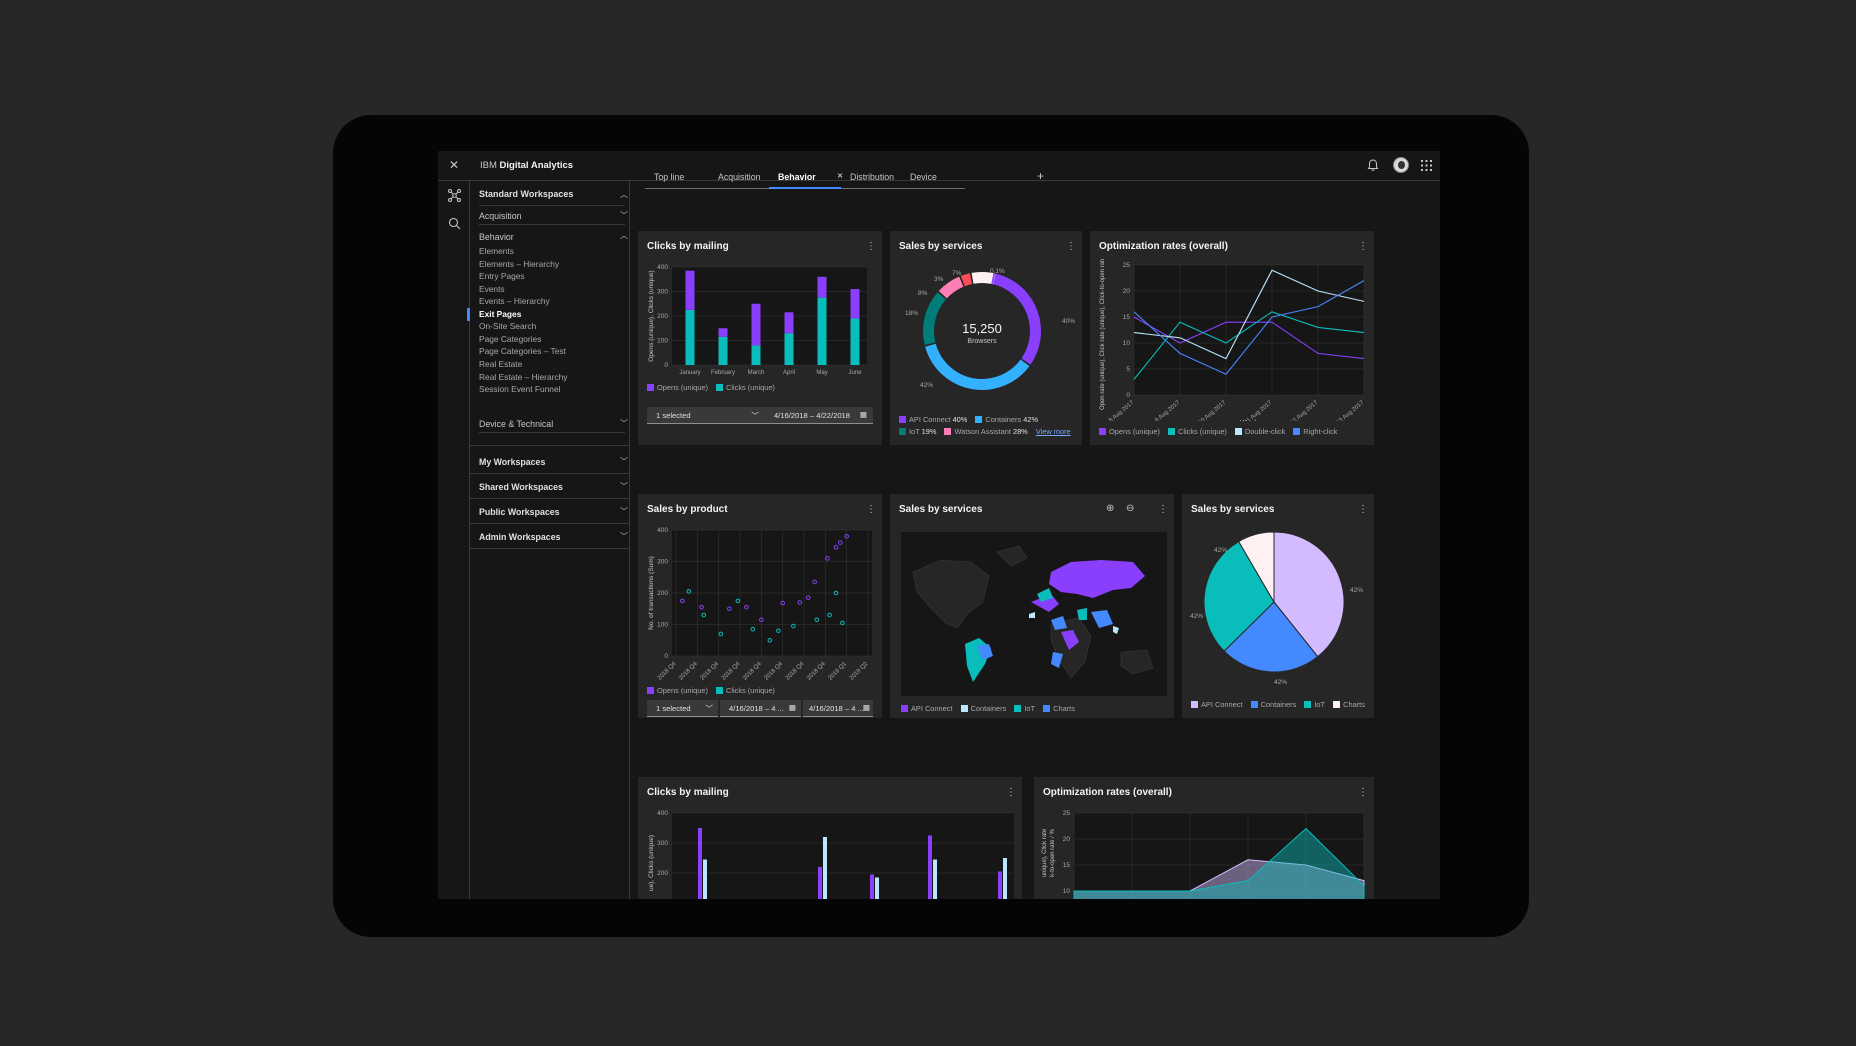 This screenshot has width=1856, height=1046. Describe the element at coordinates (957, 273) in the screenshot. I see `slice-label: 7%` at that location.